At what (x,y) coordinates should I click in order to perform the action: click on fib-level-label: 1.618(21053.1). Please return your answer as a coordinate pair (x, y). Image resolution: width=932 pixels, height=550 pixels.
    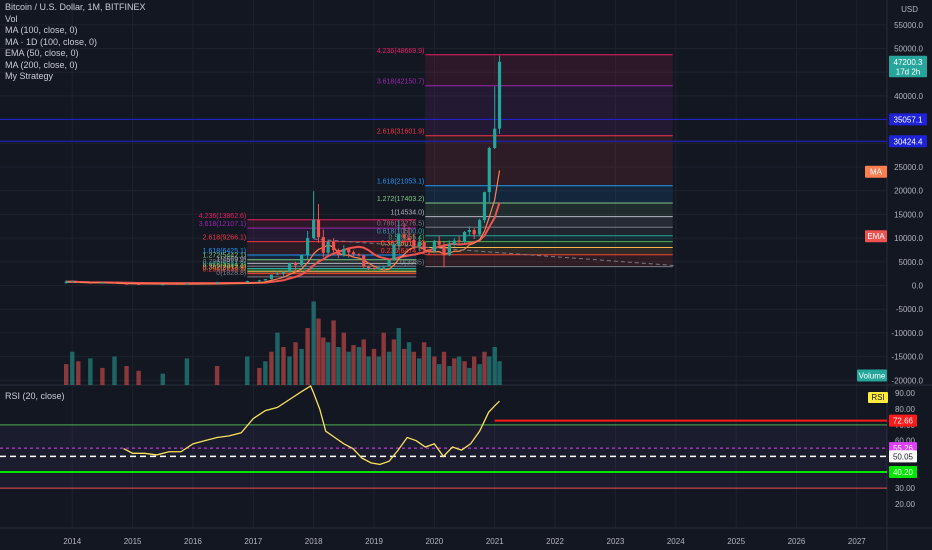
    Looking at the image, I should click on (400, 182).